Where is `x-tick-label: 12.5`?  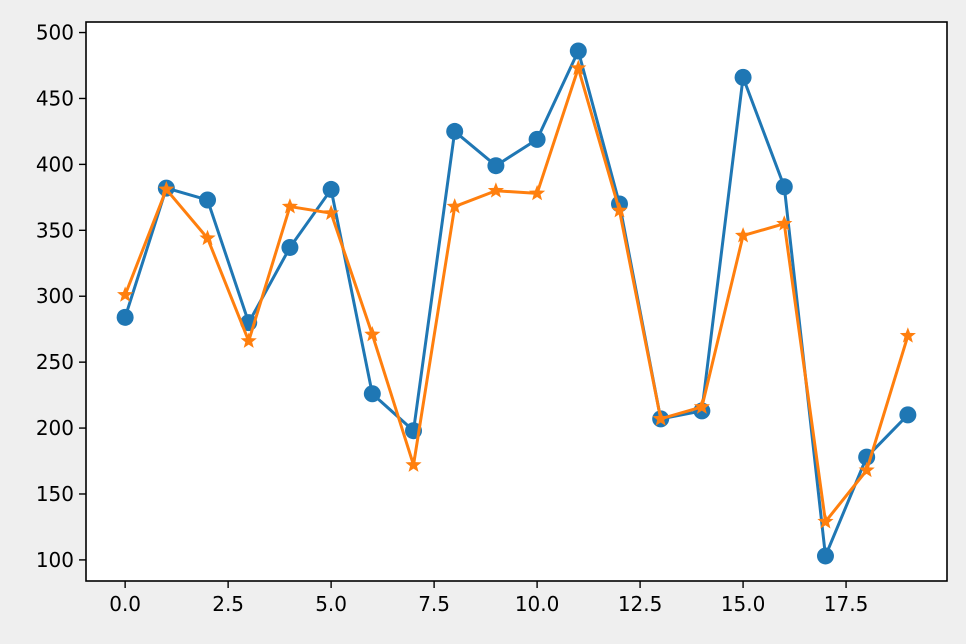 x-tick-label: 12.5 is located at coordinates (640, 604).